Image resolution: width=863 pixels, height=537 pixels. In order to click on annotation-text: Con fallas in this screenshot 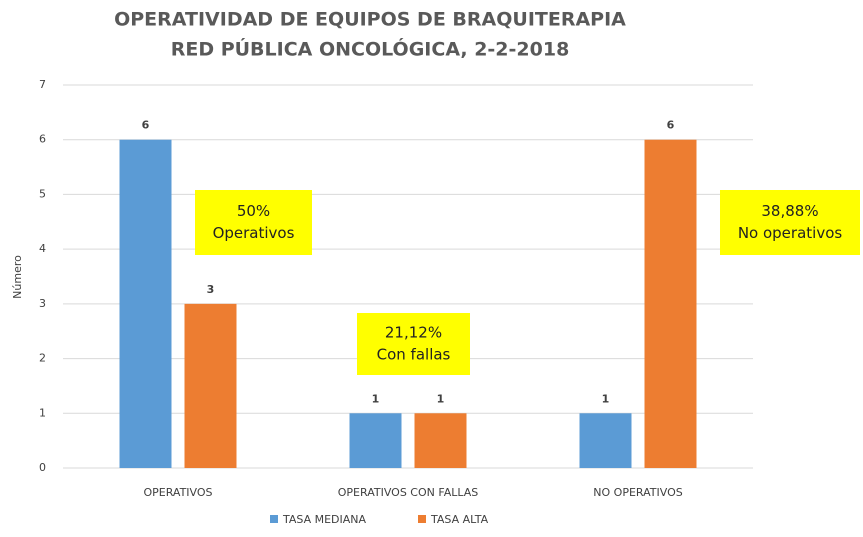, I will do `click(414, 355)`.